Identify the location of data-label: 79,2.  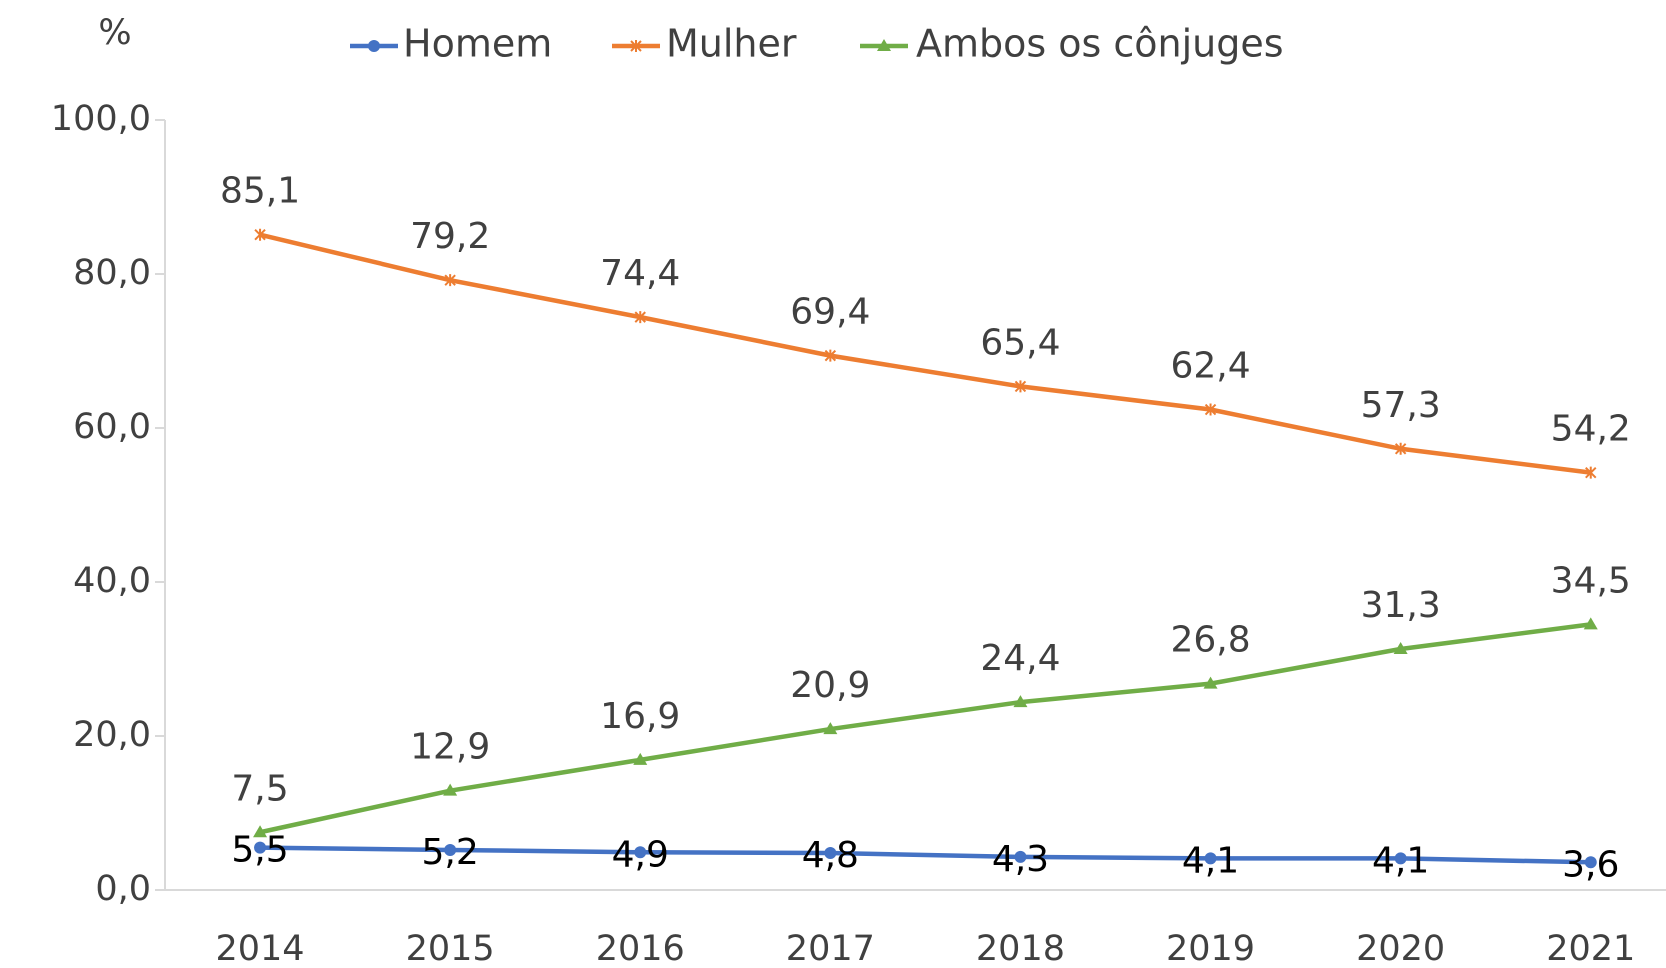
(450, 236).